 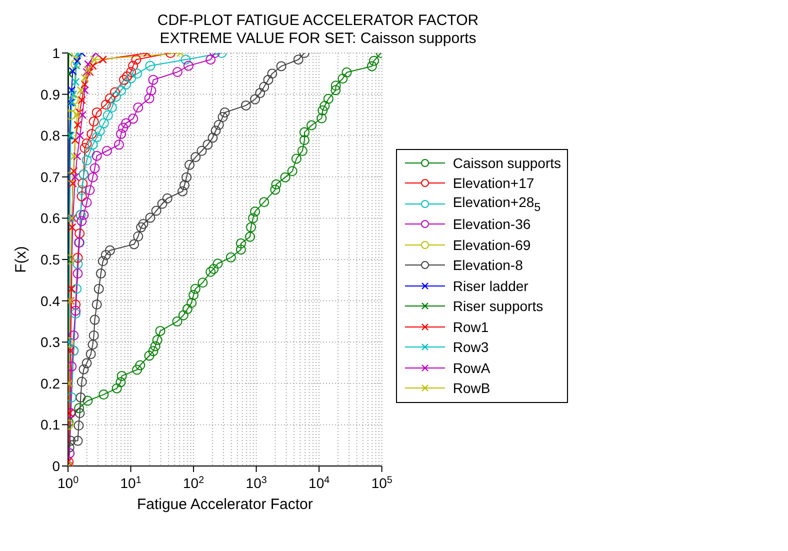 I want to click on legend-label: RowB, so click(x=471, y=388).